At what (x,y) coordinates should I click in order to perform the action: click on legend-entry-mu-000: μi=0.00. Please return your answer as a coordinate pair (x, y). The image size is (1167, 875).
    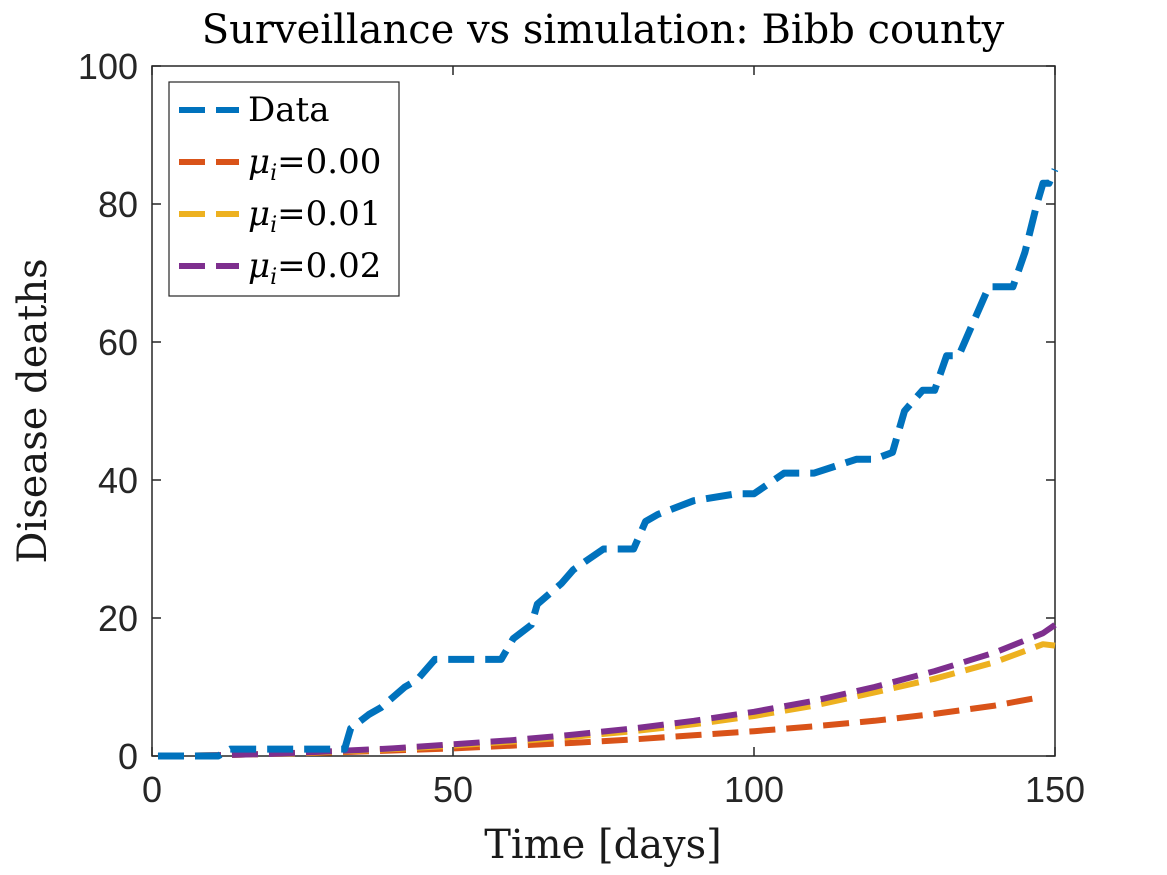
    Looking at the image, I should click on (280, 164).